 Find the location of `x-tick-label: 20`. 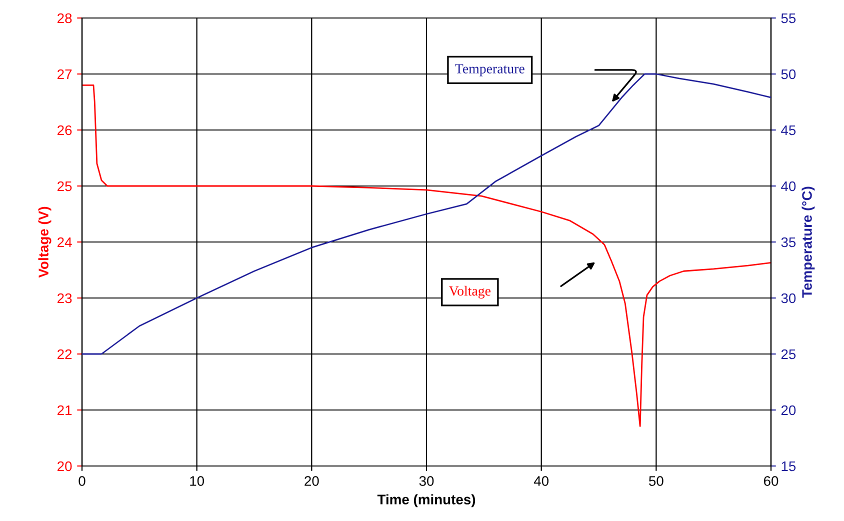

x-tick-label: 20 is located at coordinates (311, 481).